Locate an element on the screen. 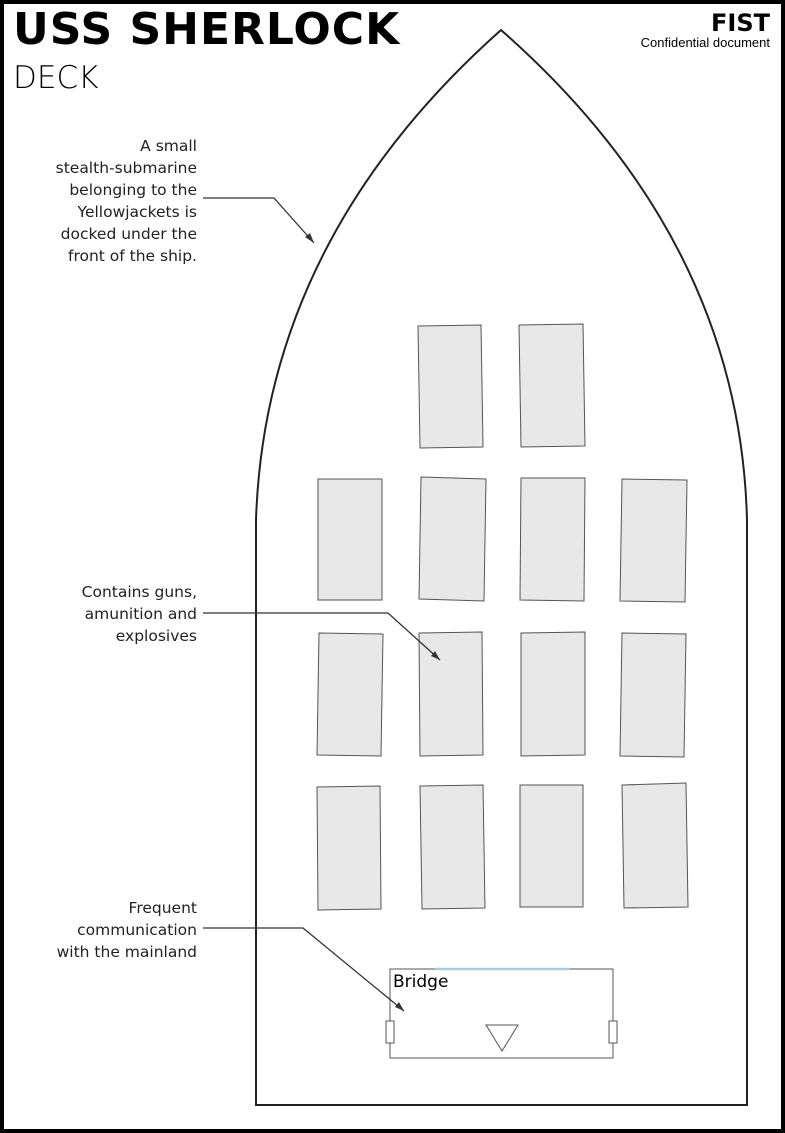 This screenshot has height=1133, width=785. bridge-door-right is located at coordinates (613, 1032).